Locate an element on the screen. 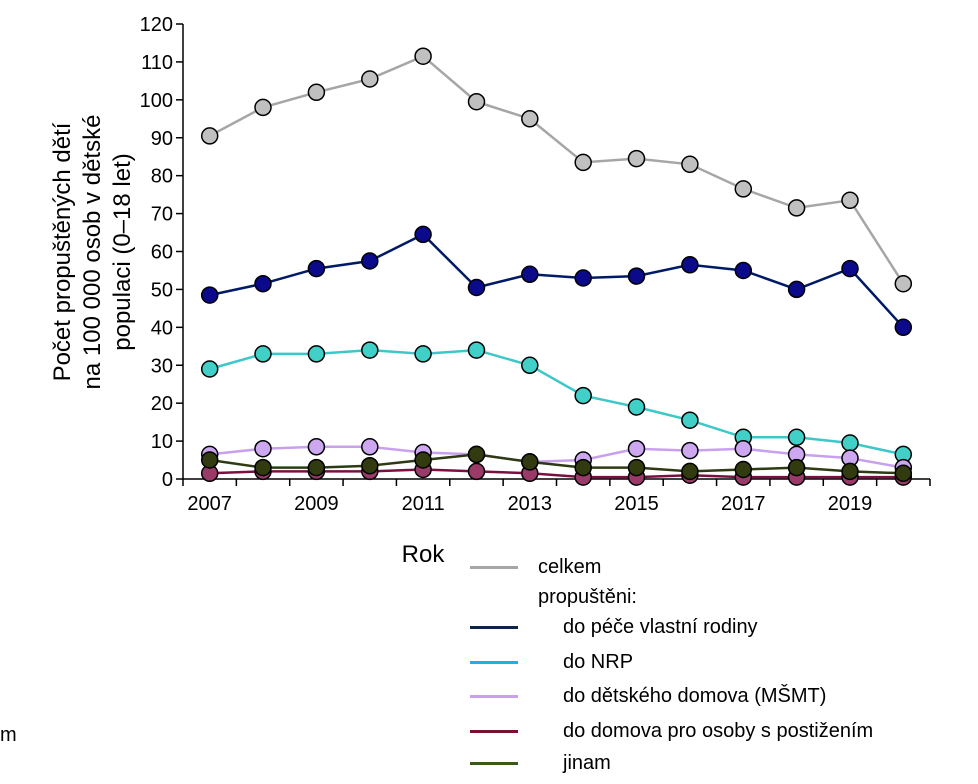  legend-item: celkem is located at coordinates (724, 567).